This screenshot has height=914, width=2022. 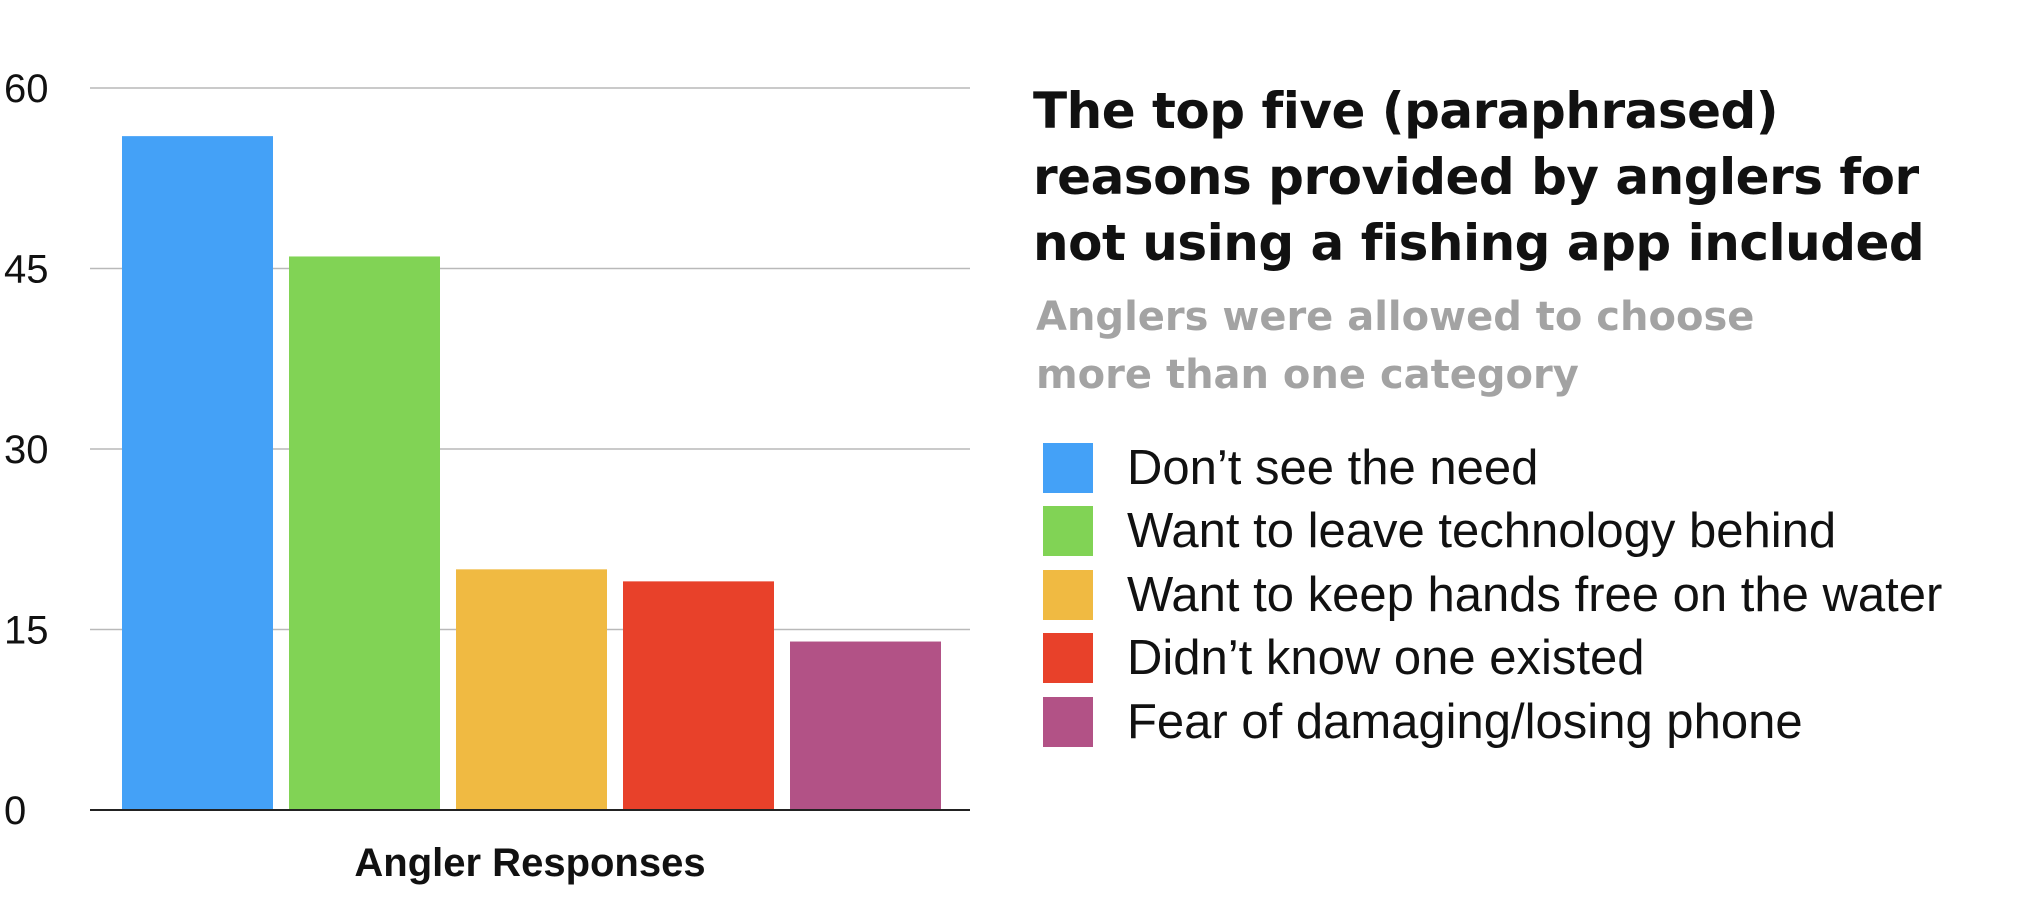 What do you see at coordinates (529, 863) in the screenshot?
I see `x-axis-label: Angler Responses` at bounding box center [529, 863].